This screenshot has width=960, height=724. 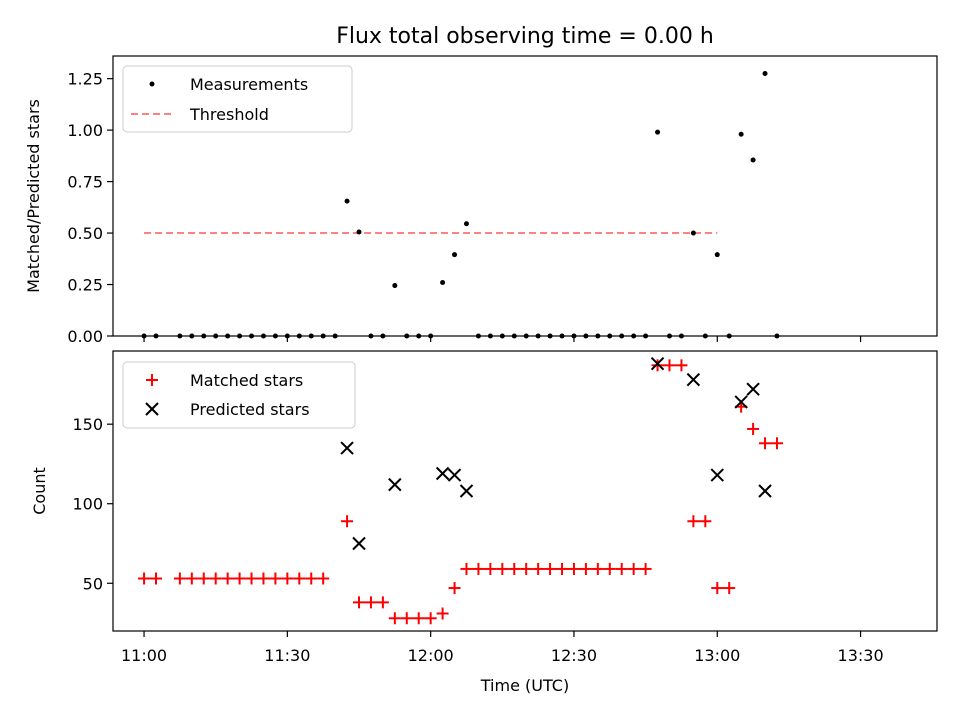 I want to click on y-tick-label-top: 0.75, so click(x=85, y=182).